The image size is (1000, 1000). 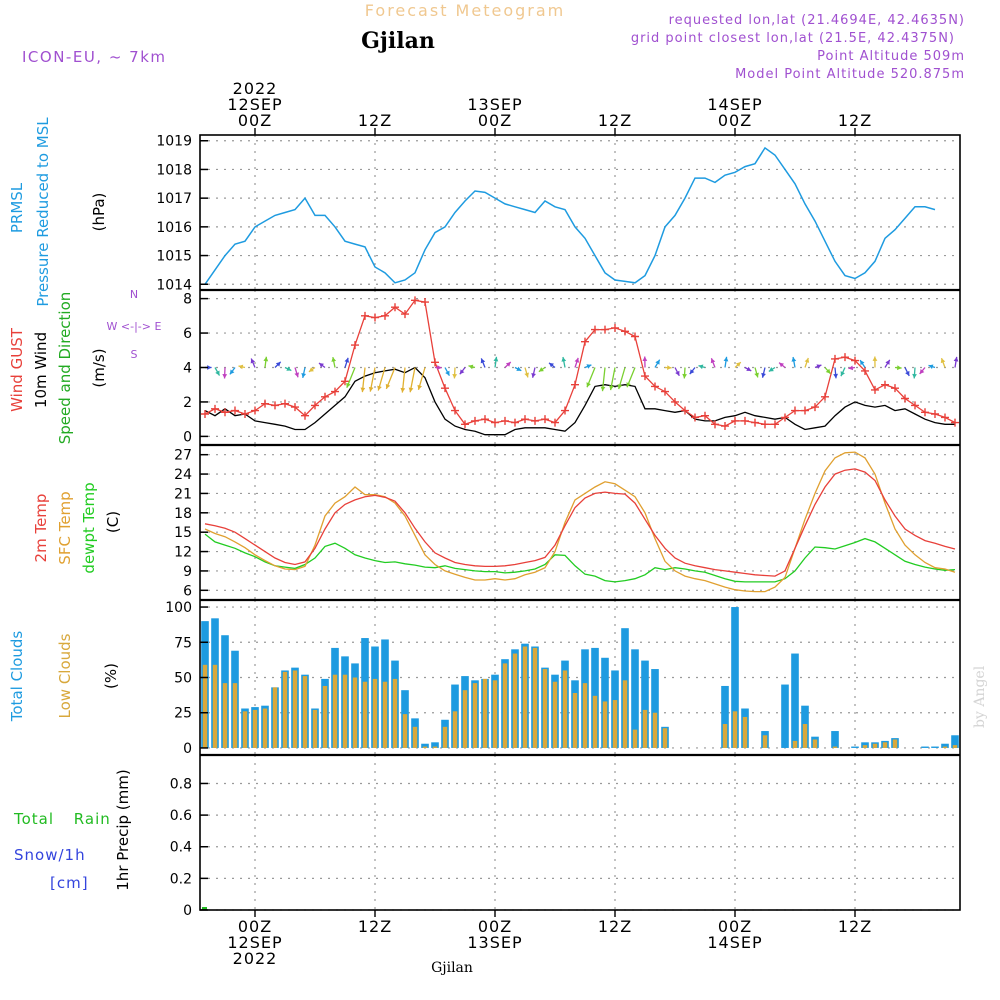 What do you see at coordinates (174, 285) in the screenshot?
I see `y-tick-label: 1014` at bounding box center [174, 285].